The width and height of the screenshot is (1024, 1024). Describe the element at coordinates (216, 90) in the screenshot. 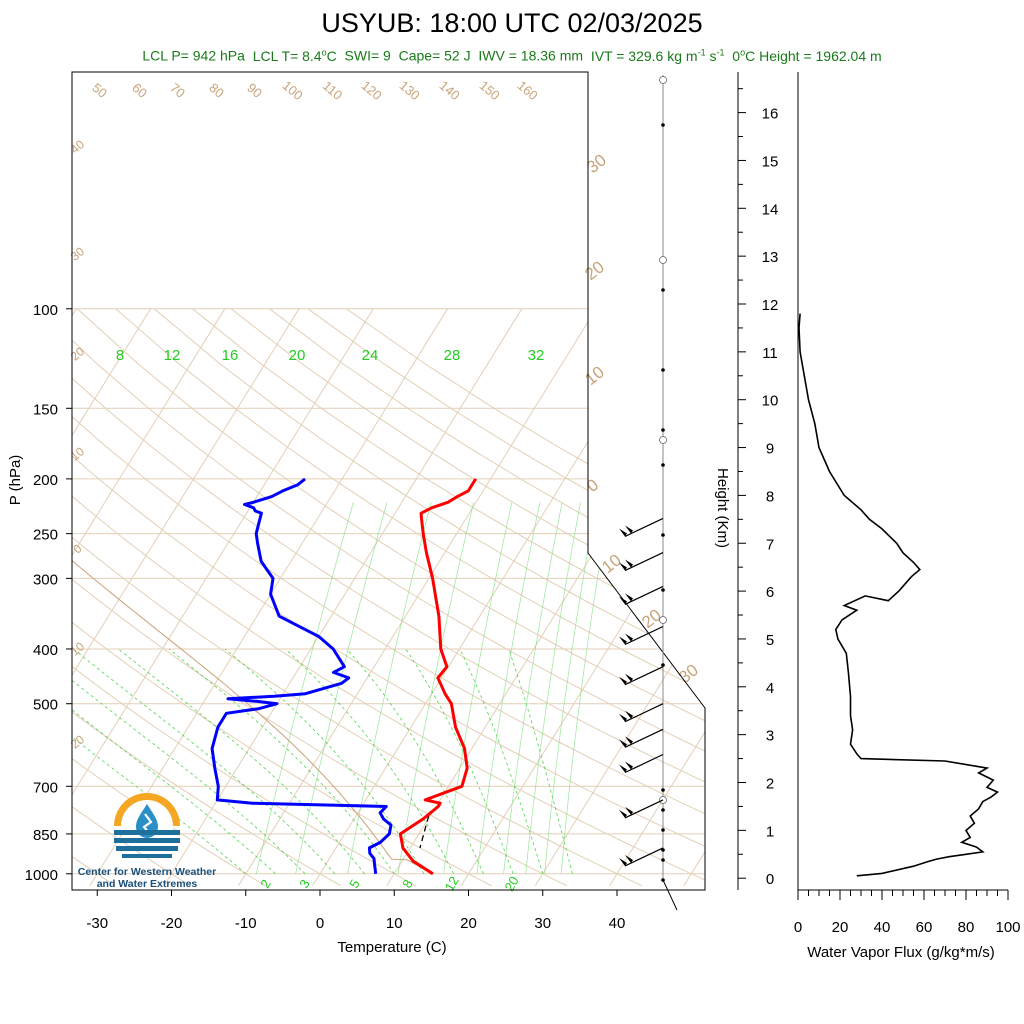

I see `dry-adiabat-label: 80` at that location.